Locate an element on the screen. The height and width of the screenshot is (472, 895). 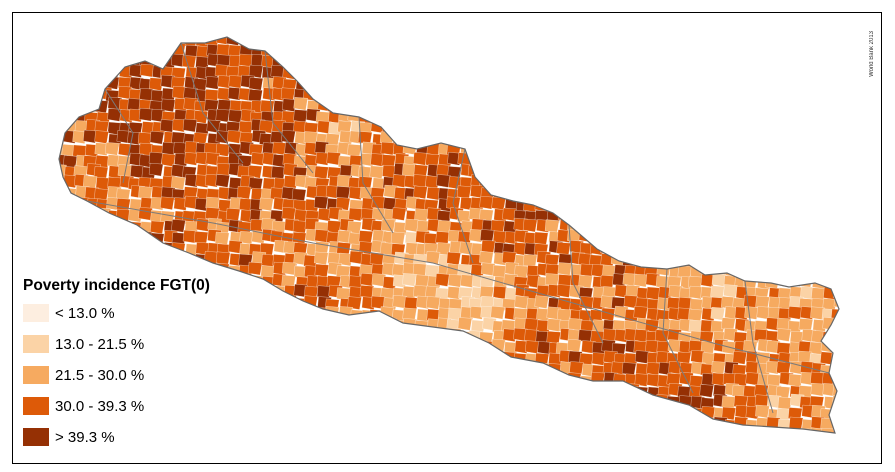
zone-boundary is located at coordinates (212, 103).